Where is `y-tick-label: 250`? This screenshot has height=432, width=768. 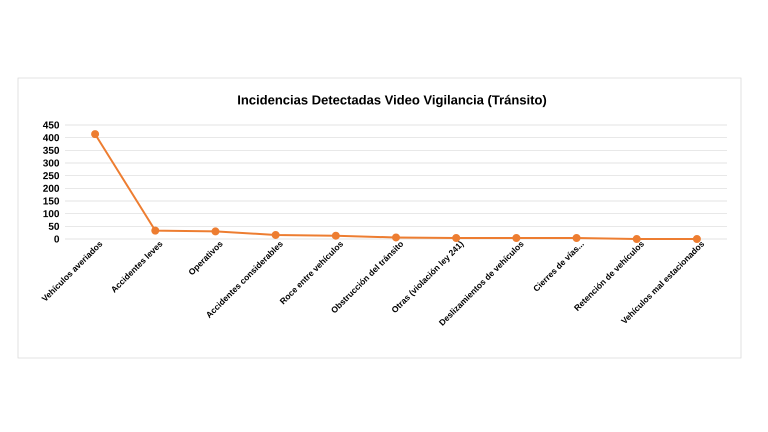
y-tick-label: 250 is located at coordinates (51, 176).